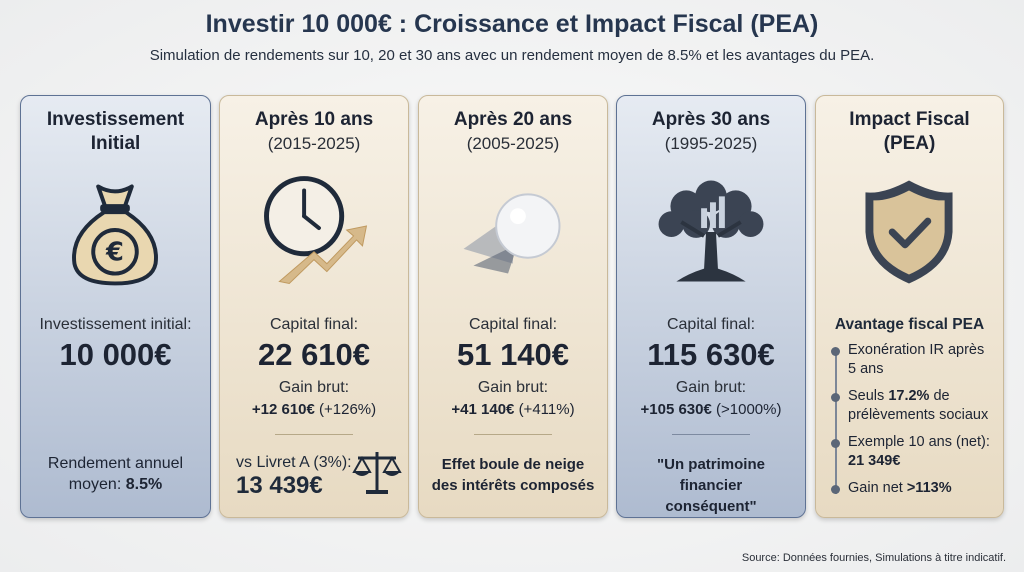 Image resolution: width=1024 pixels, height=572 pixels. What do you see at coordinates (348, 409) in the screenshot?
I see `gain-percent: (+126%)` at bounding box center [348, 409].